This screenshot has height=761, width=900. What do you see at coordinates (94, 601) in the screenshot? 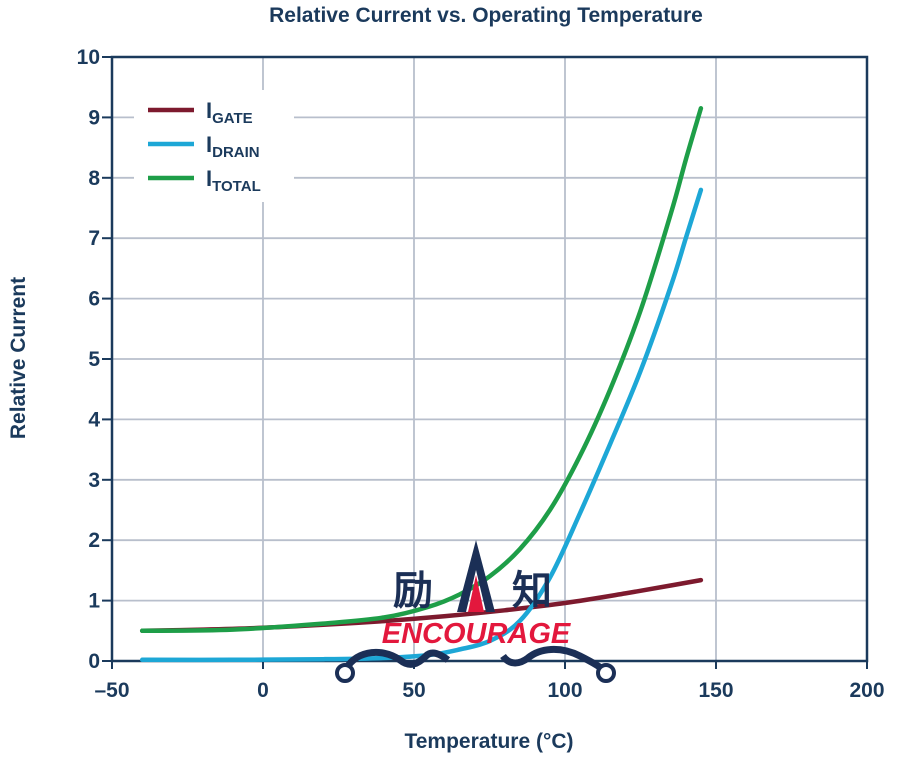
I see `y-tick-label: 1` at bounding box center [94, 601].